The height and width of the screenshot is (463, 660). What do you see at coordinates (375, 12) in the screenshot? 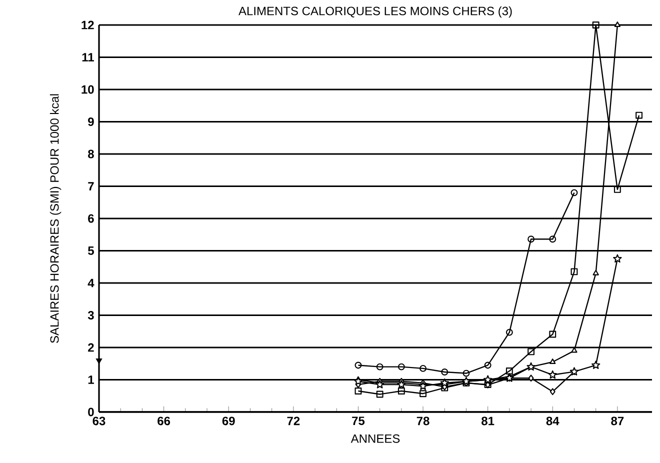
I see `chart-title: ALIMENTS CALORIQUES LES MOINS CHERS (3)` at bounding box center [375, 12].